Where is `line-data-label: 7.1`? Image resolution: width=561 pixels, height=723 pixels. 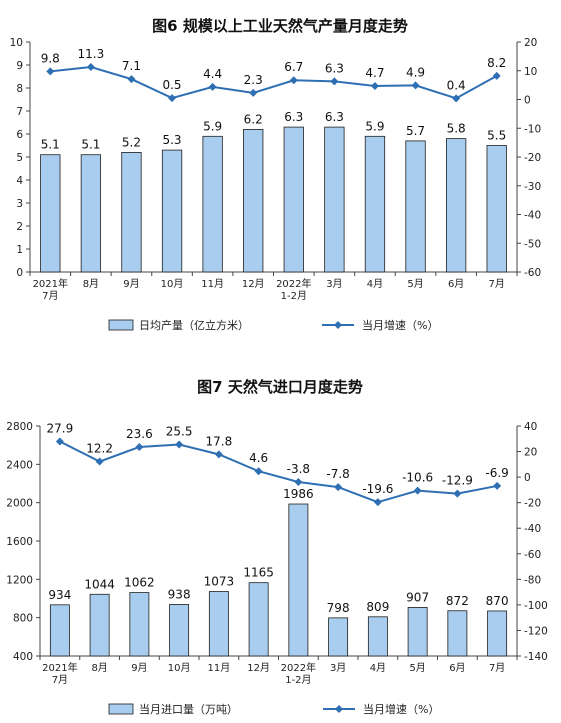
line-data-label: 7.1 is located at coordinates (131, 66).